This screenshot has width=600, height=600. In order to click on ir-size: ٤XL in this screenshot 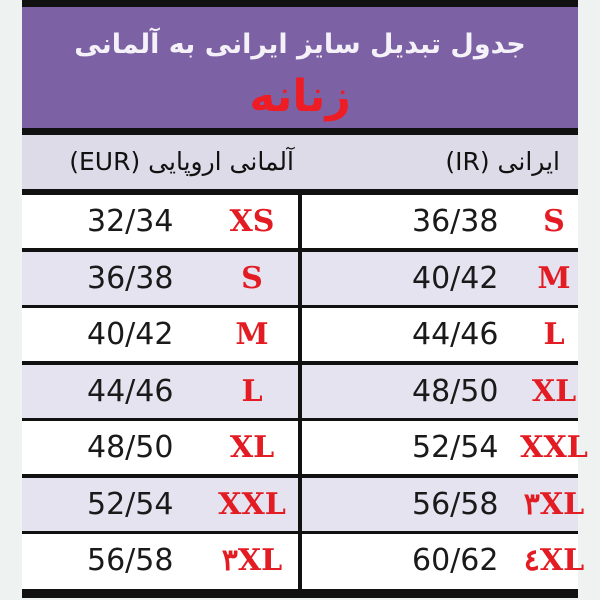, I will do `click(554, 560)`.